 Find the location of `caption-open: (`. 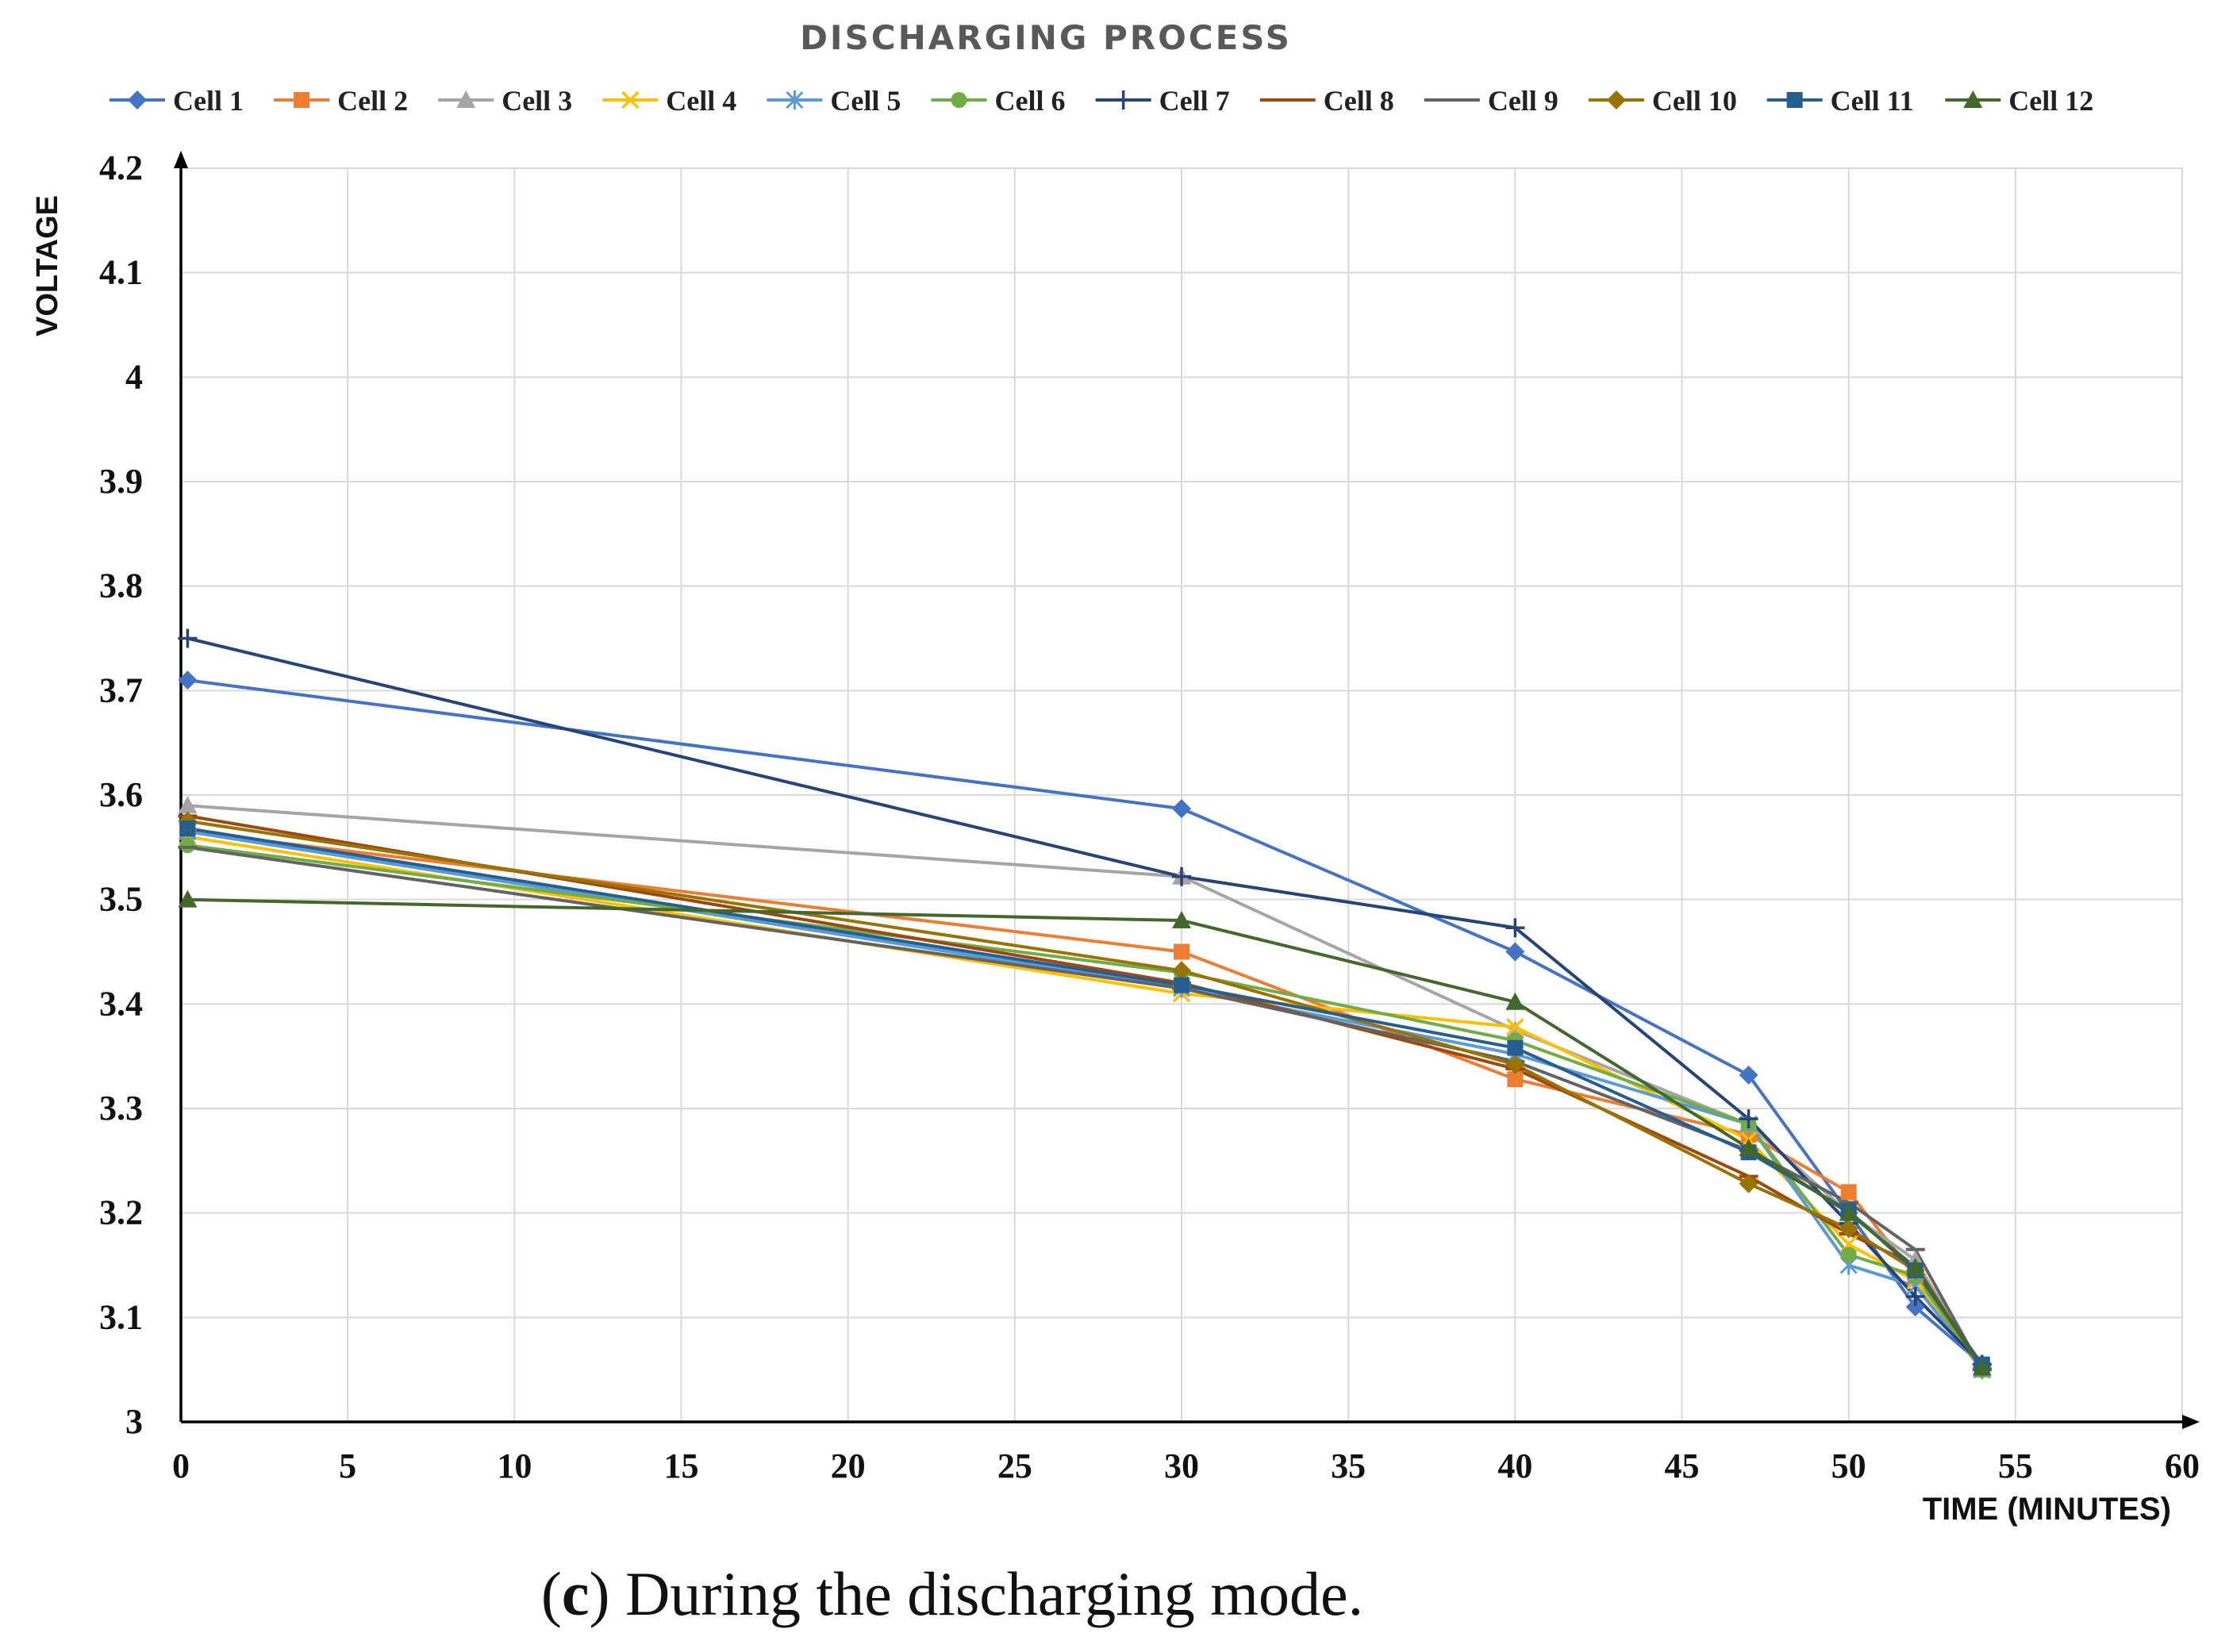

caption-open: ( is located at coordinates (551, 1593).